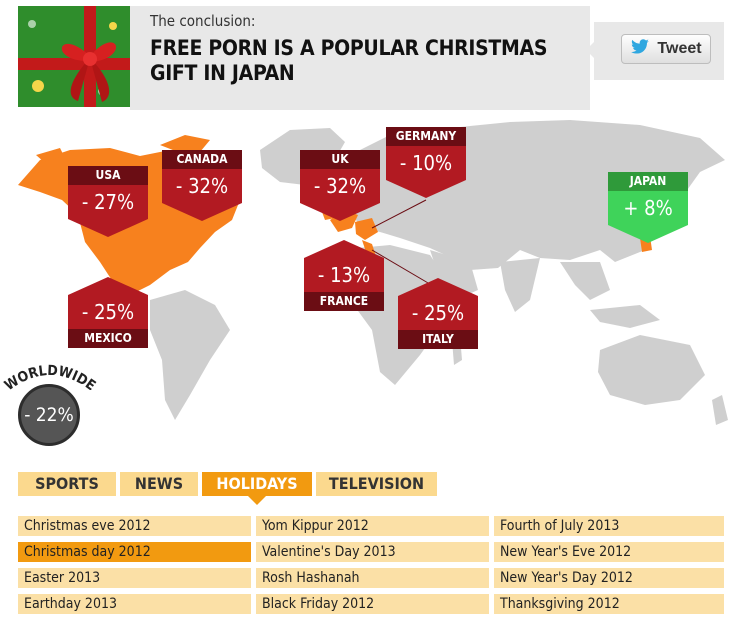 The height and width of the screenshot is (633, 738). Describe the element at coordinates (134, 552) in the screenshot. I see `list-item-selected: Christmas day 2012` at that location.